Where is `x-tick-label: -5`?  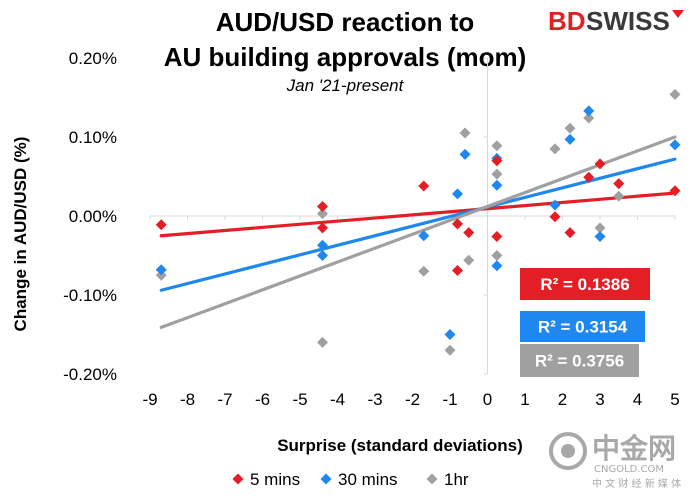
x-tick-label: -5 is located at coordinates (299, 399).